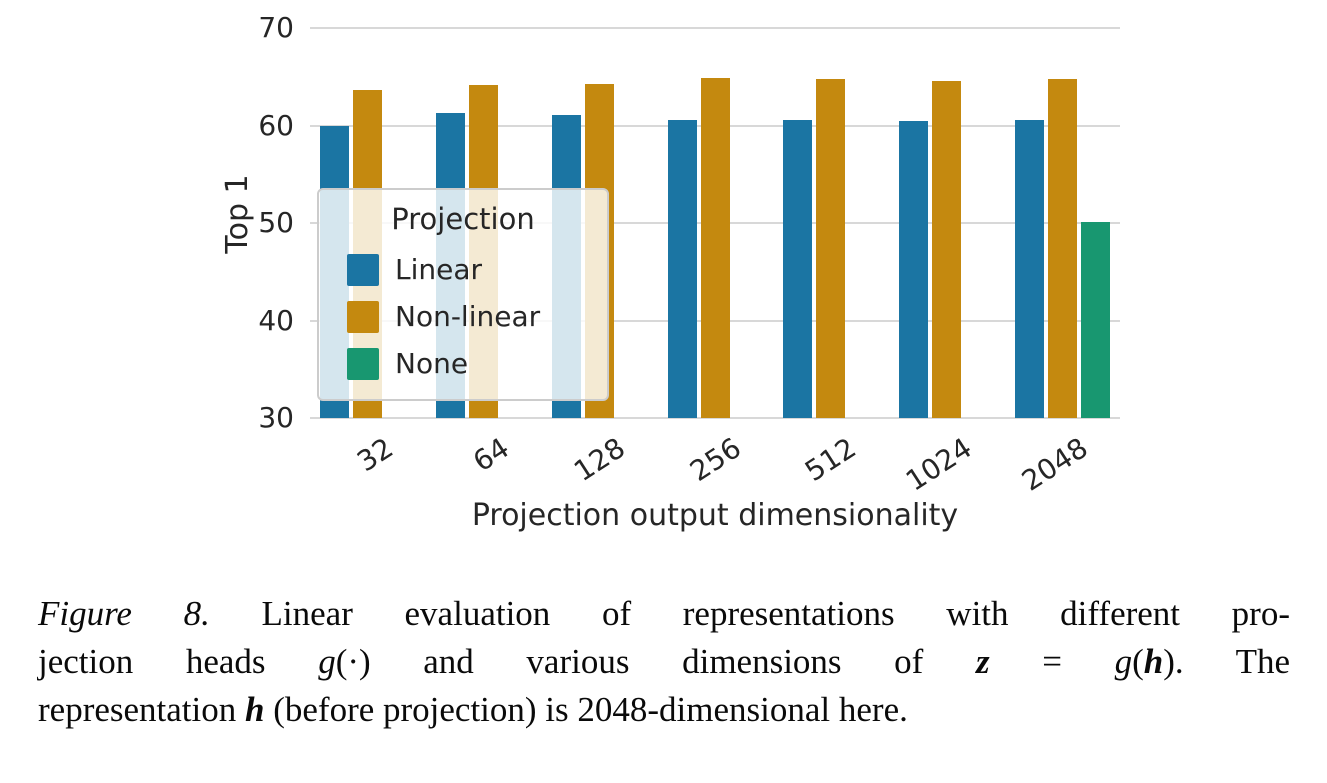  I want to click on y-tick-label: 30, so click(276, 417).